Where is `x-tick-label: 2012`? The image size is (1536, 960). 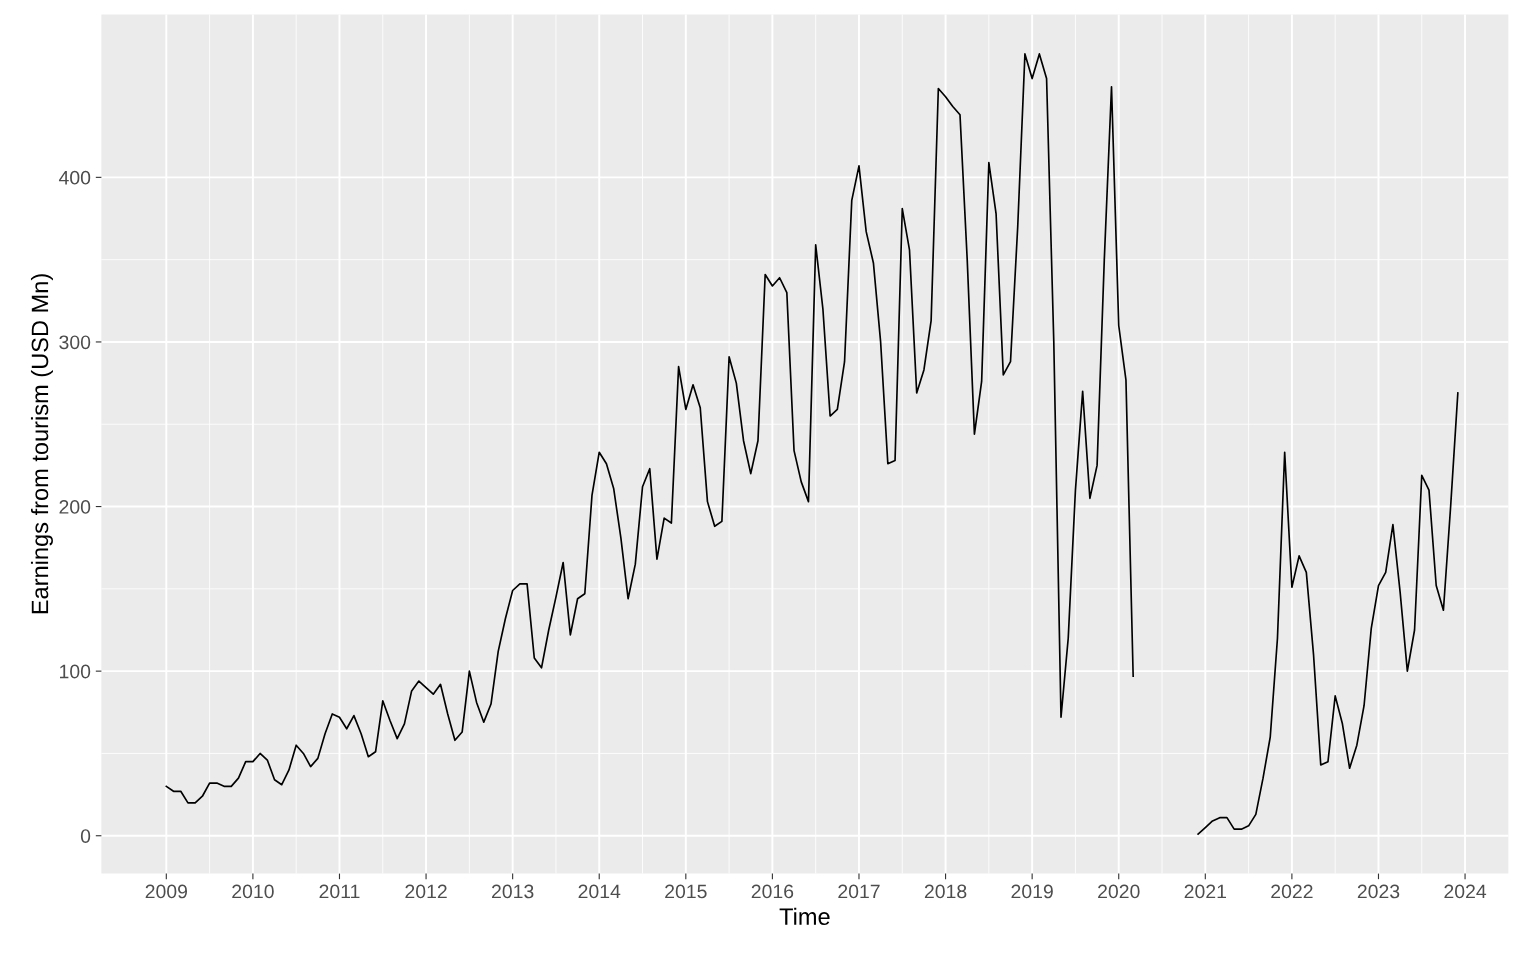
x-tick-label: 2012 is located at coordinates (426, 891).